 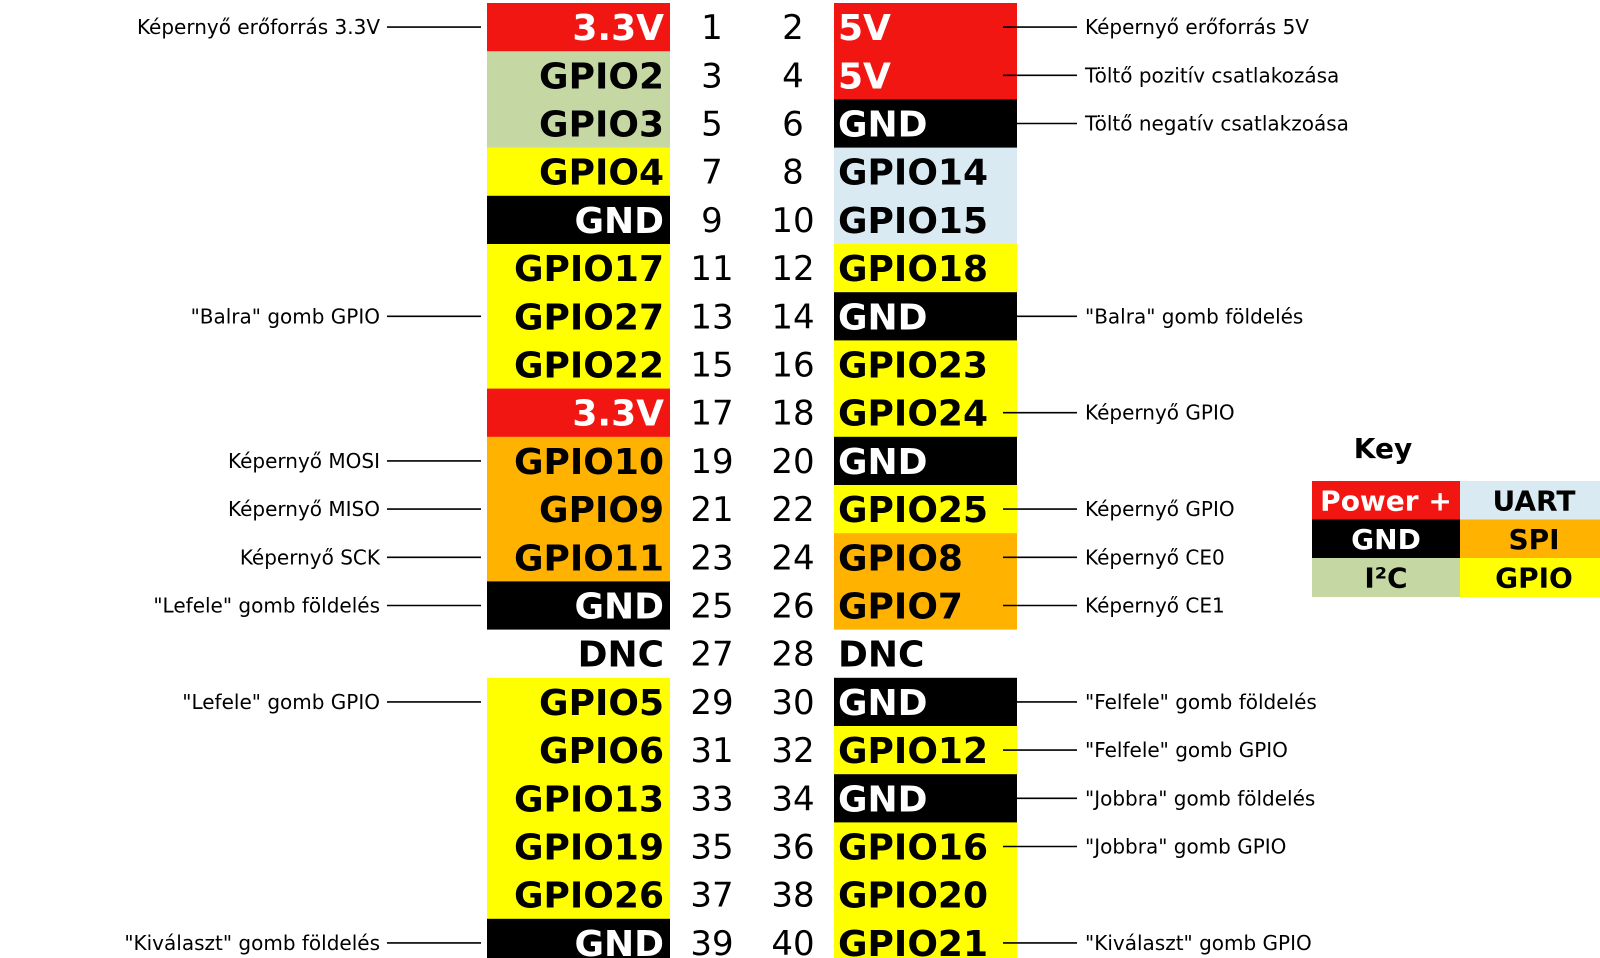 I want to click on pin-20: GND 20, so click(x=894, y=461).